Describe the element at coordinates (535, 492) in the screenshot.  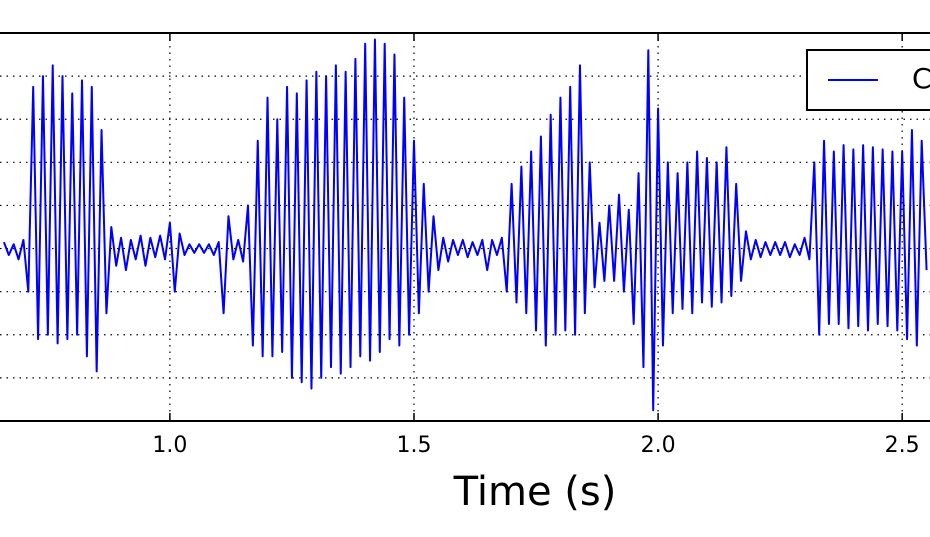
I see `x-axis-label: Time (s)` at that location.